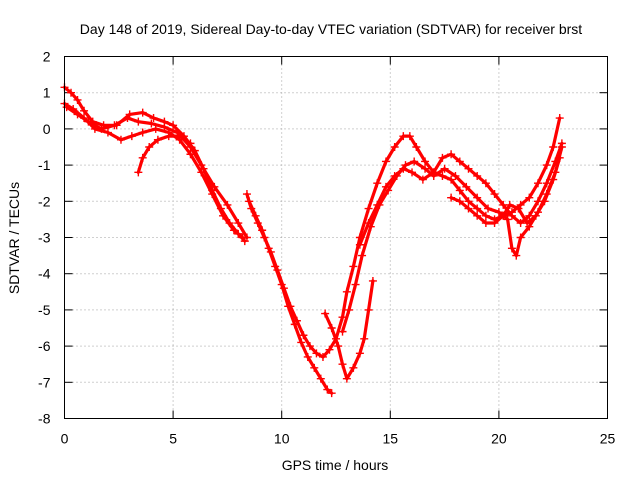 The width and height of the screenshot is (640, 480). Describe the element at coordinates (44, 274) in the screenshot. I see `y-tick-label: -4` at that location.